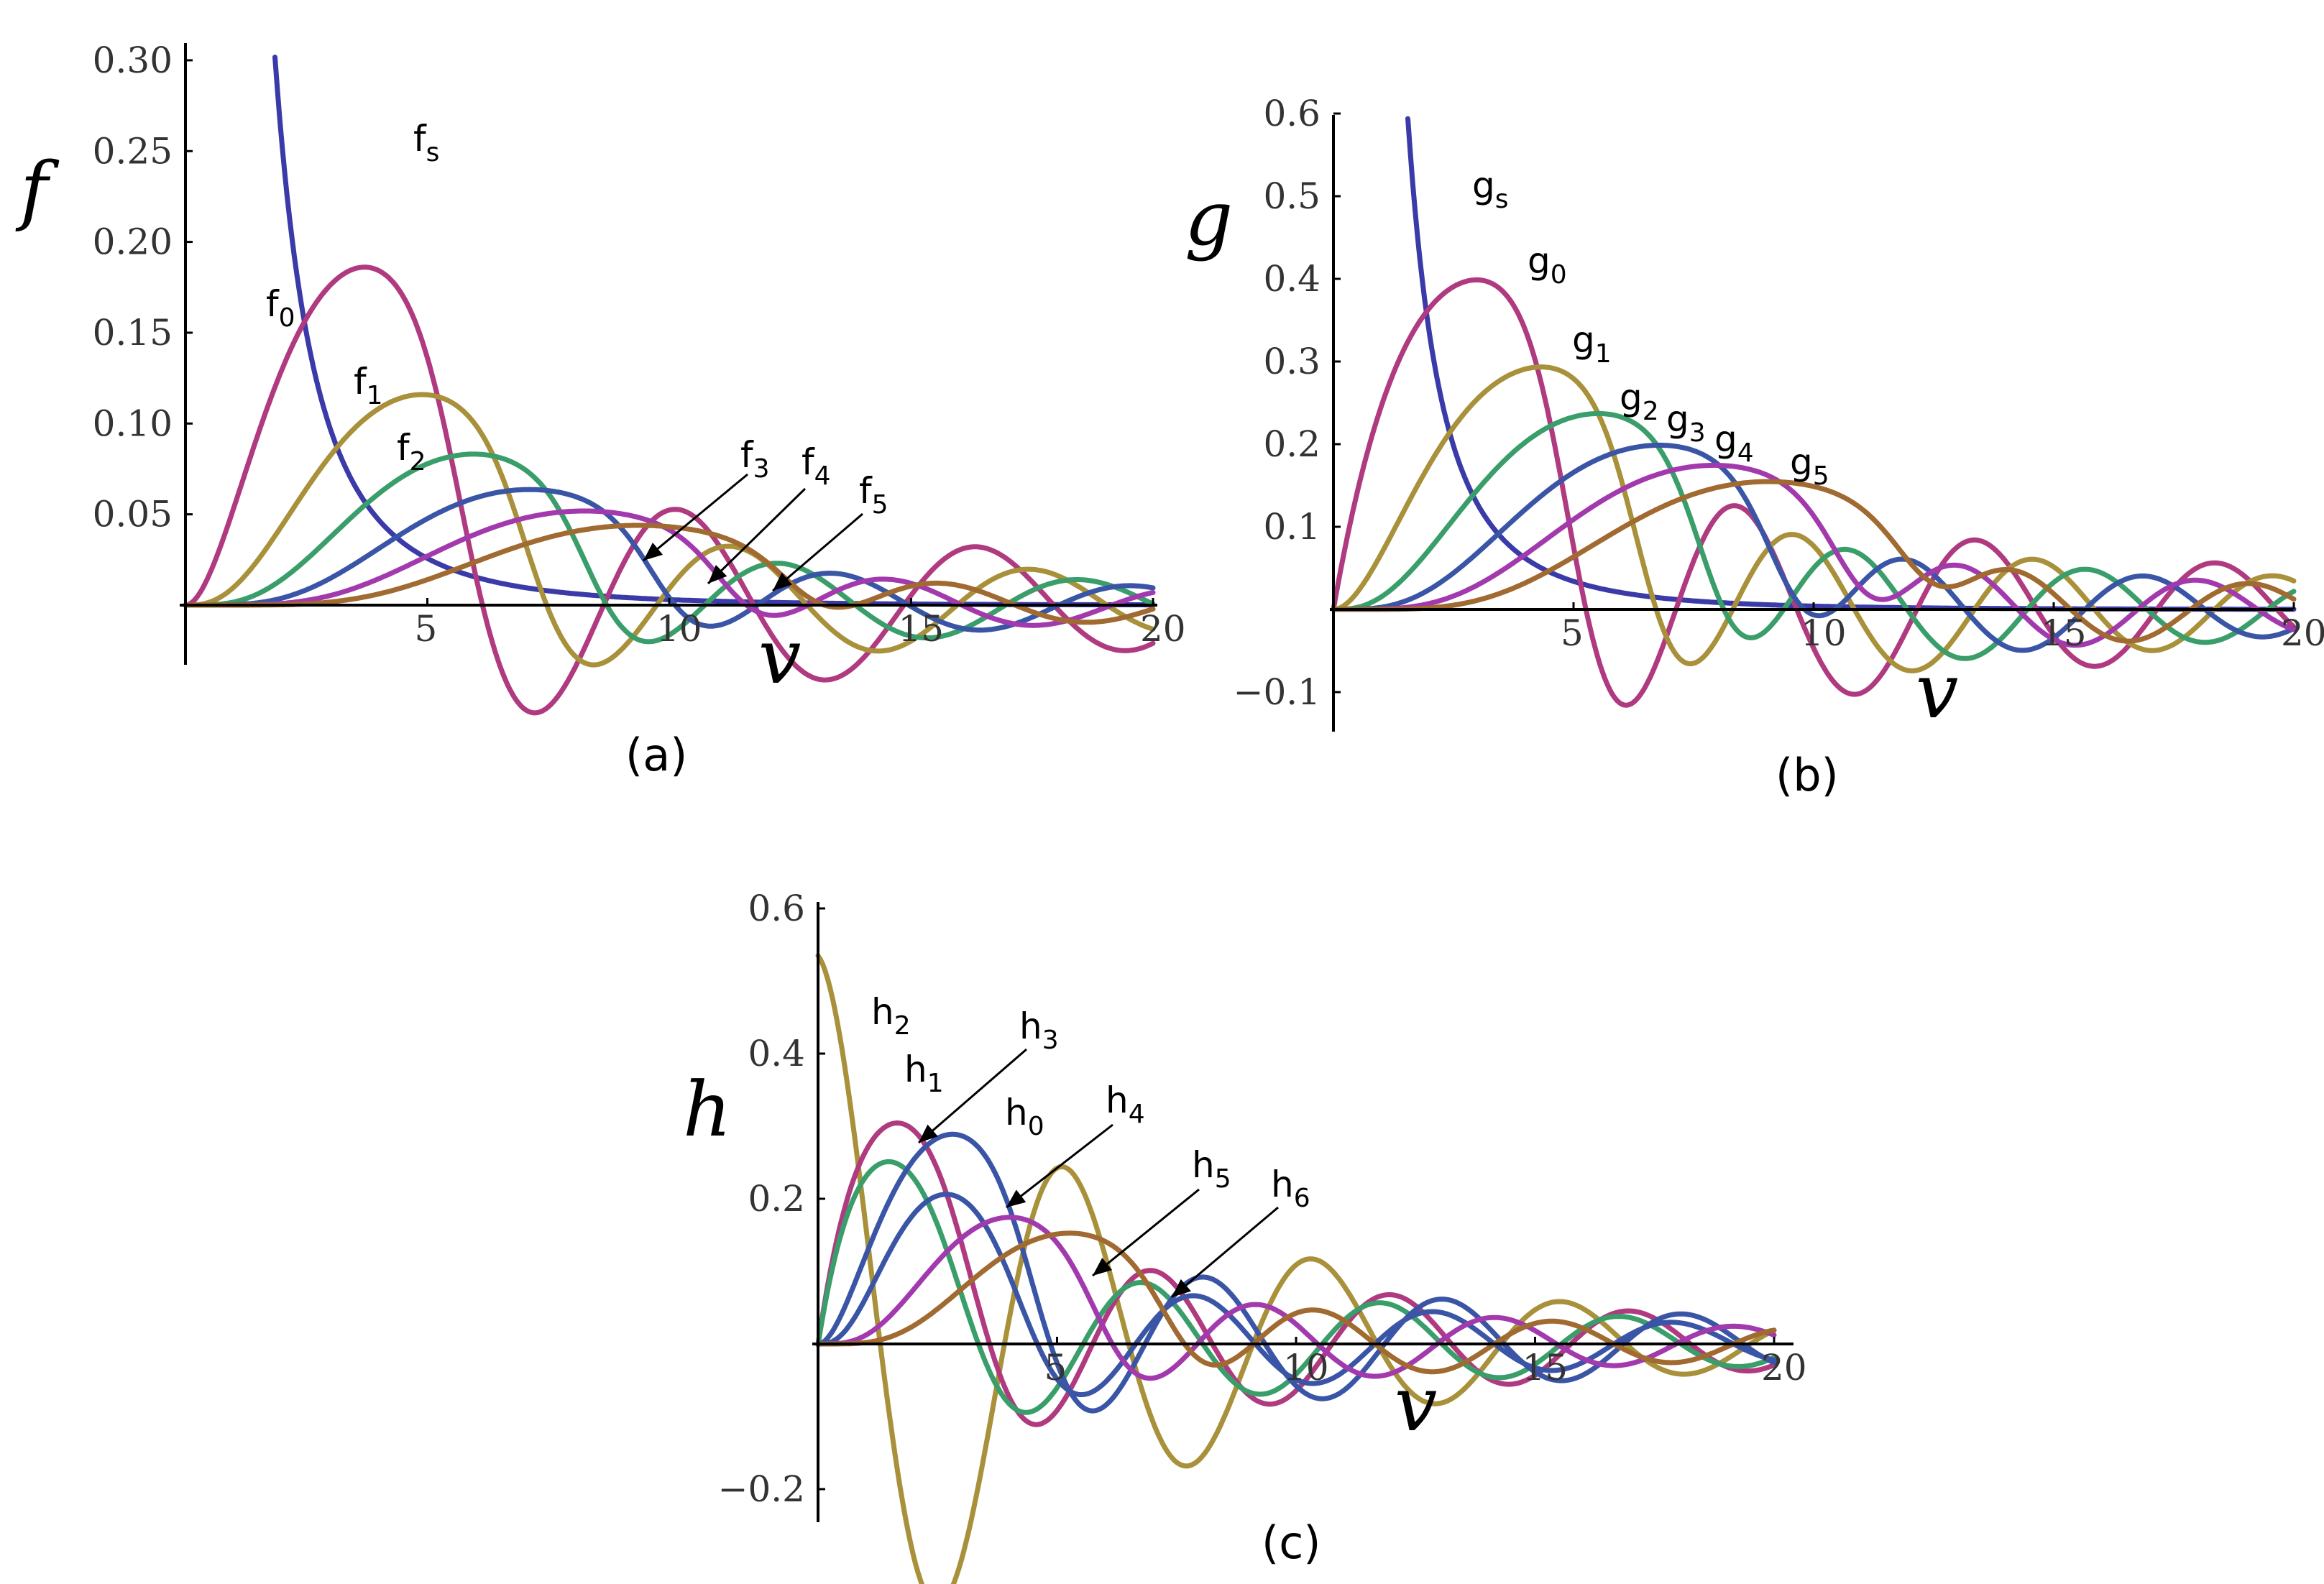 This screenshot has height=1584, width=2324. I want to click on curve-label-h5: h5, so click(1212, 1169).